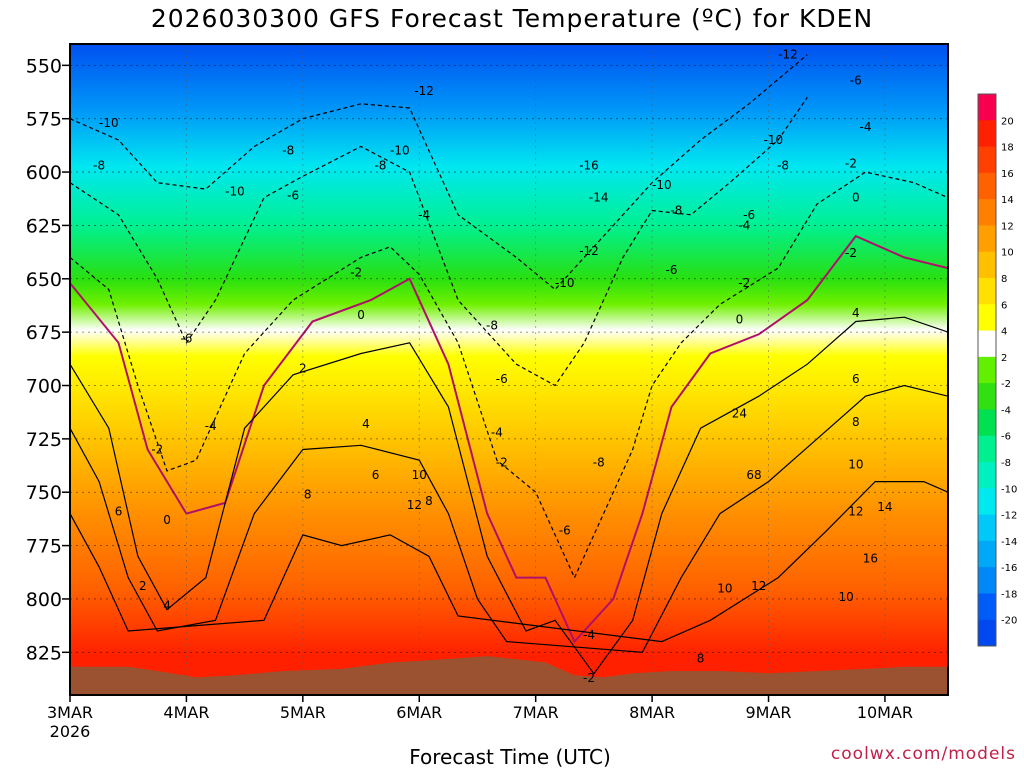 The width and height of the screenshot is (1024, 769). Describe the element at coordinates (44, 120) in the screenshot. I see `y-tick-label: 575` at that location.